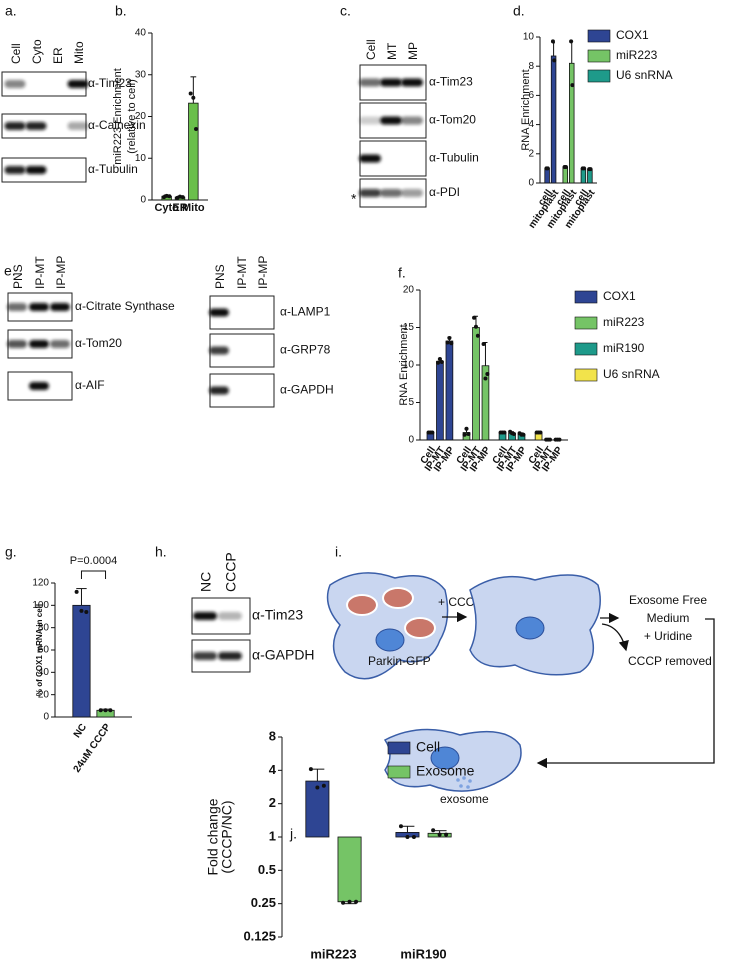 The width and height of the screenshot is (730, 968). I want to click on x-tick-label: NC, so click(80, 731).